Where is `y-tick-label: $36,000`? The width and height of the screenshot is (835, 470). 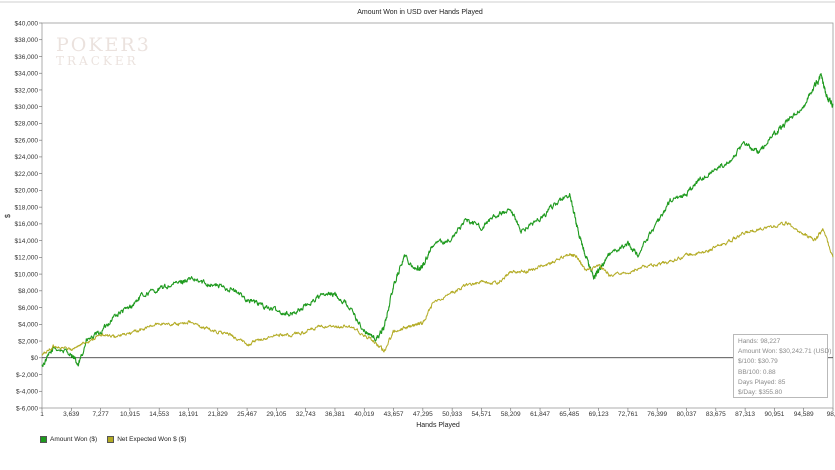
y-tick-label: $36,000 is located at coordinates (27, 57).